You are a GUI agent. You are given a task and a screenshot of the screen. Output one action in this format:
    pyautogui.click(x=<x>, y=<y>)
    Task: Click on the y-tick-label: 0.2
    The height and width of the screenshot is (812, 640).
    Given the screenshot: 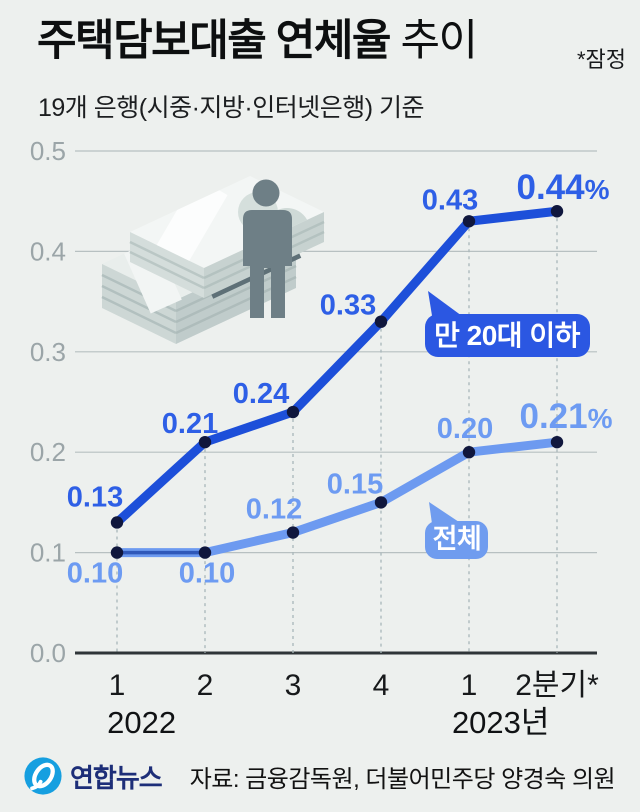 What is the action you would take?
    pyautogui.click(x=48, y=452)
    